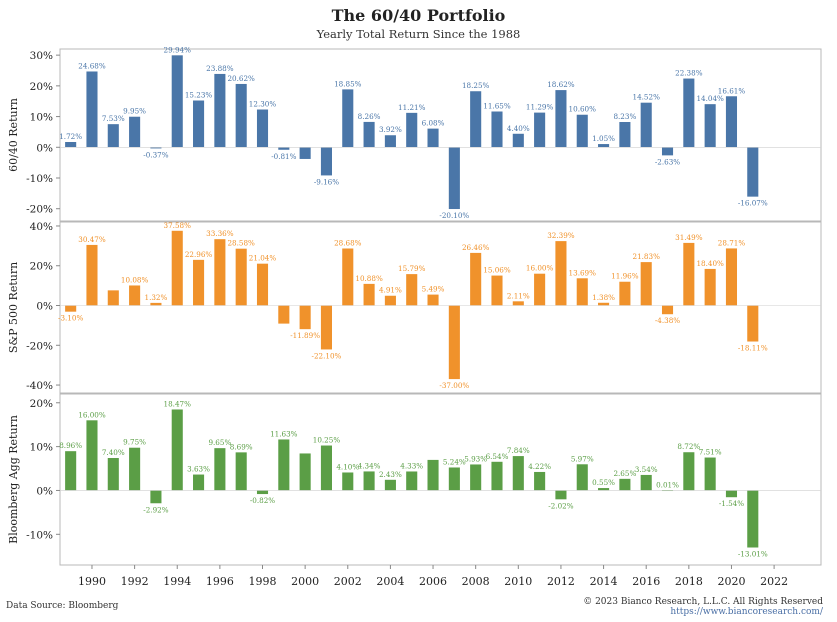 The image size is (837, 622). I want to click on data-label: -20.10%, so click(454, 215).